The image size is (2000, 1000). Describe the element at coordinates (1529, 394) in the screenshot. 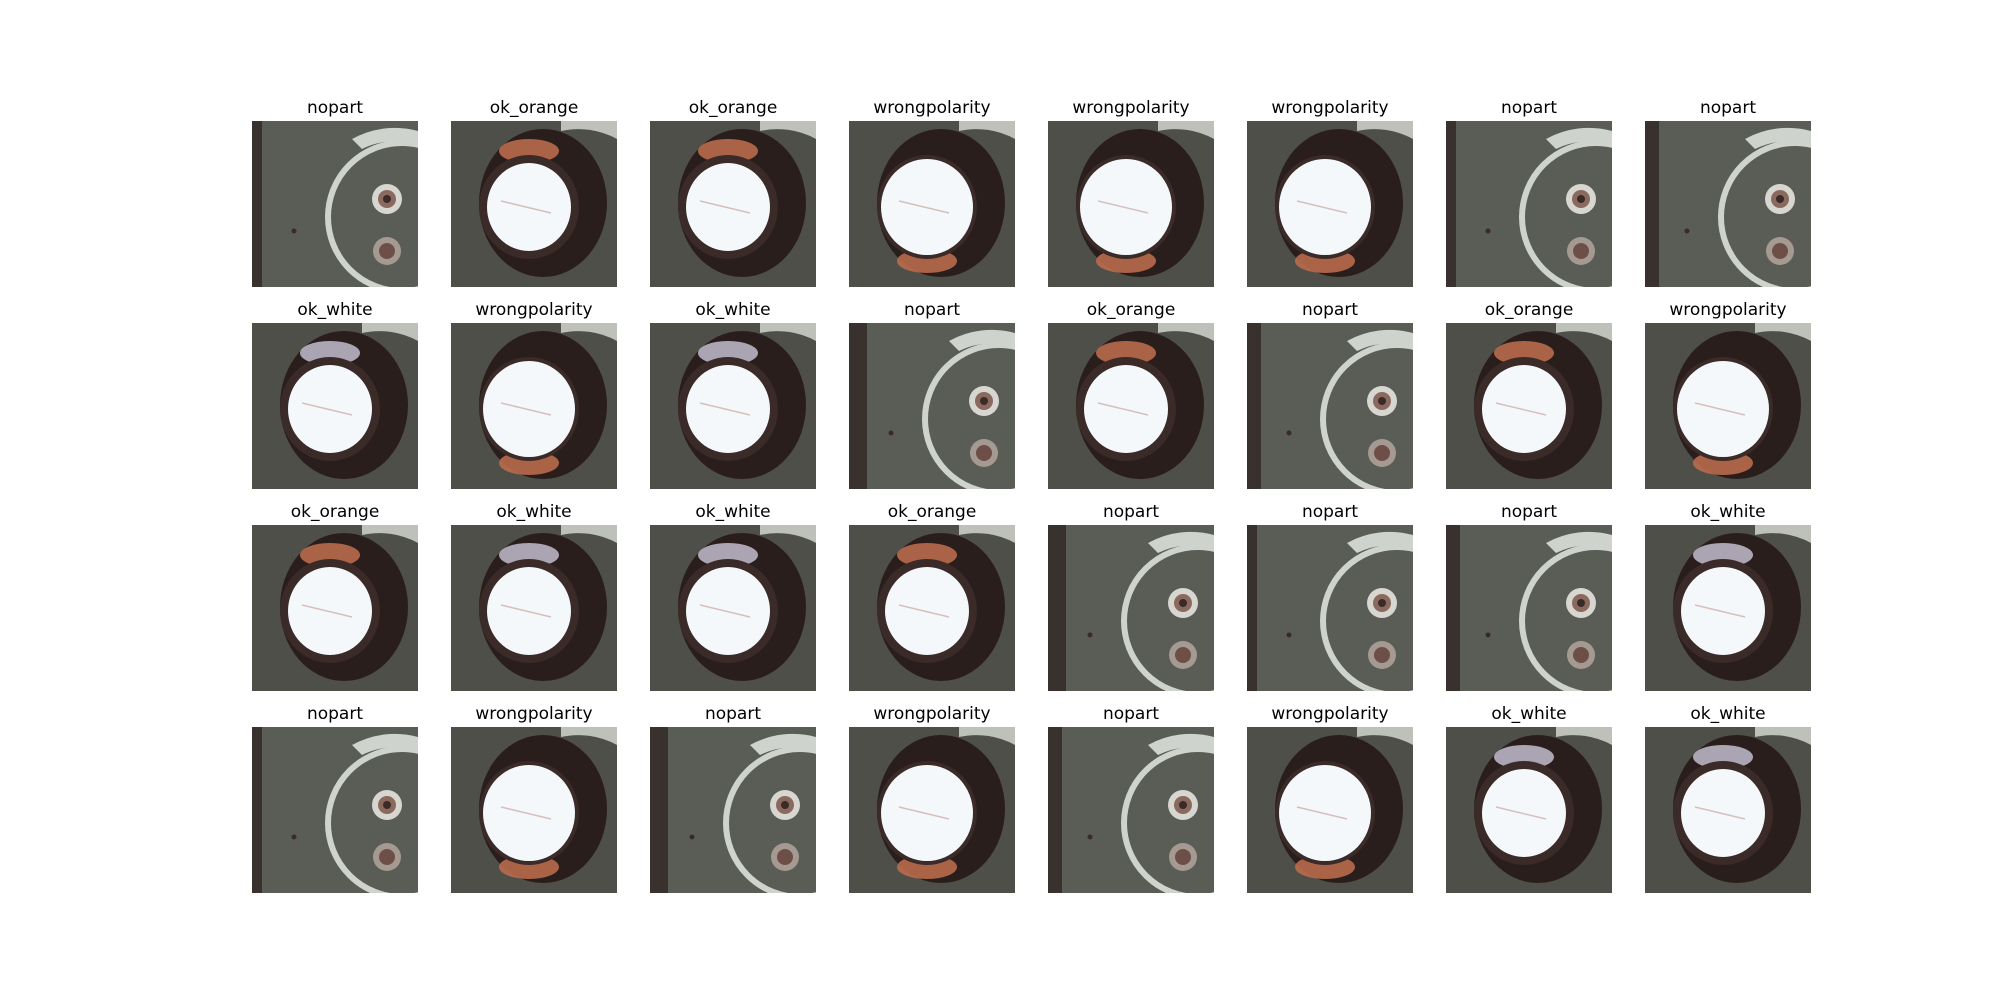

I see `thumbnail-cell: ok_orange` at that location.